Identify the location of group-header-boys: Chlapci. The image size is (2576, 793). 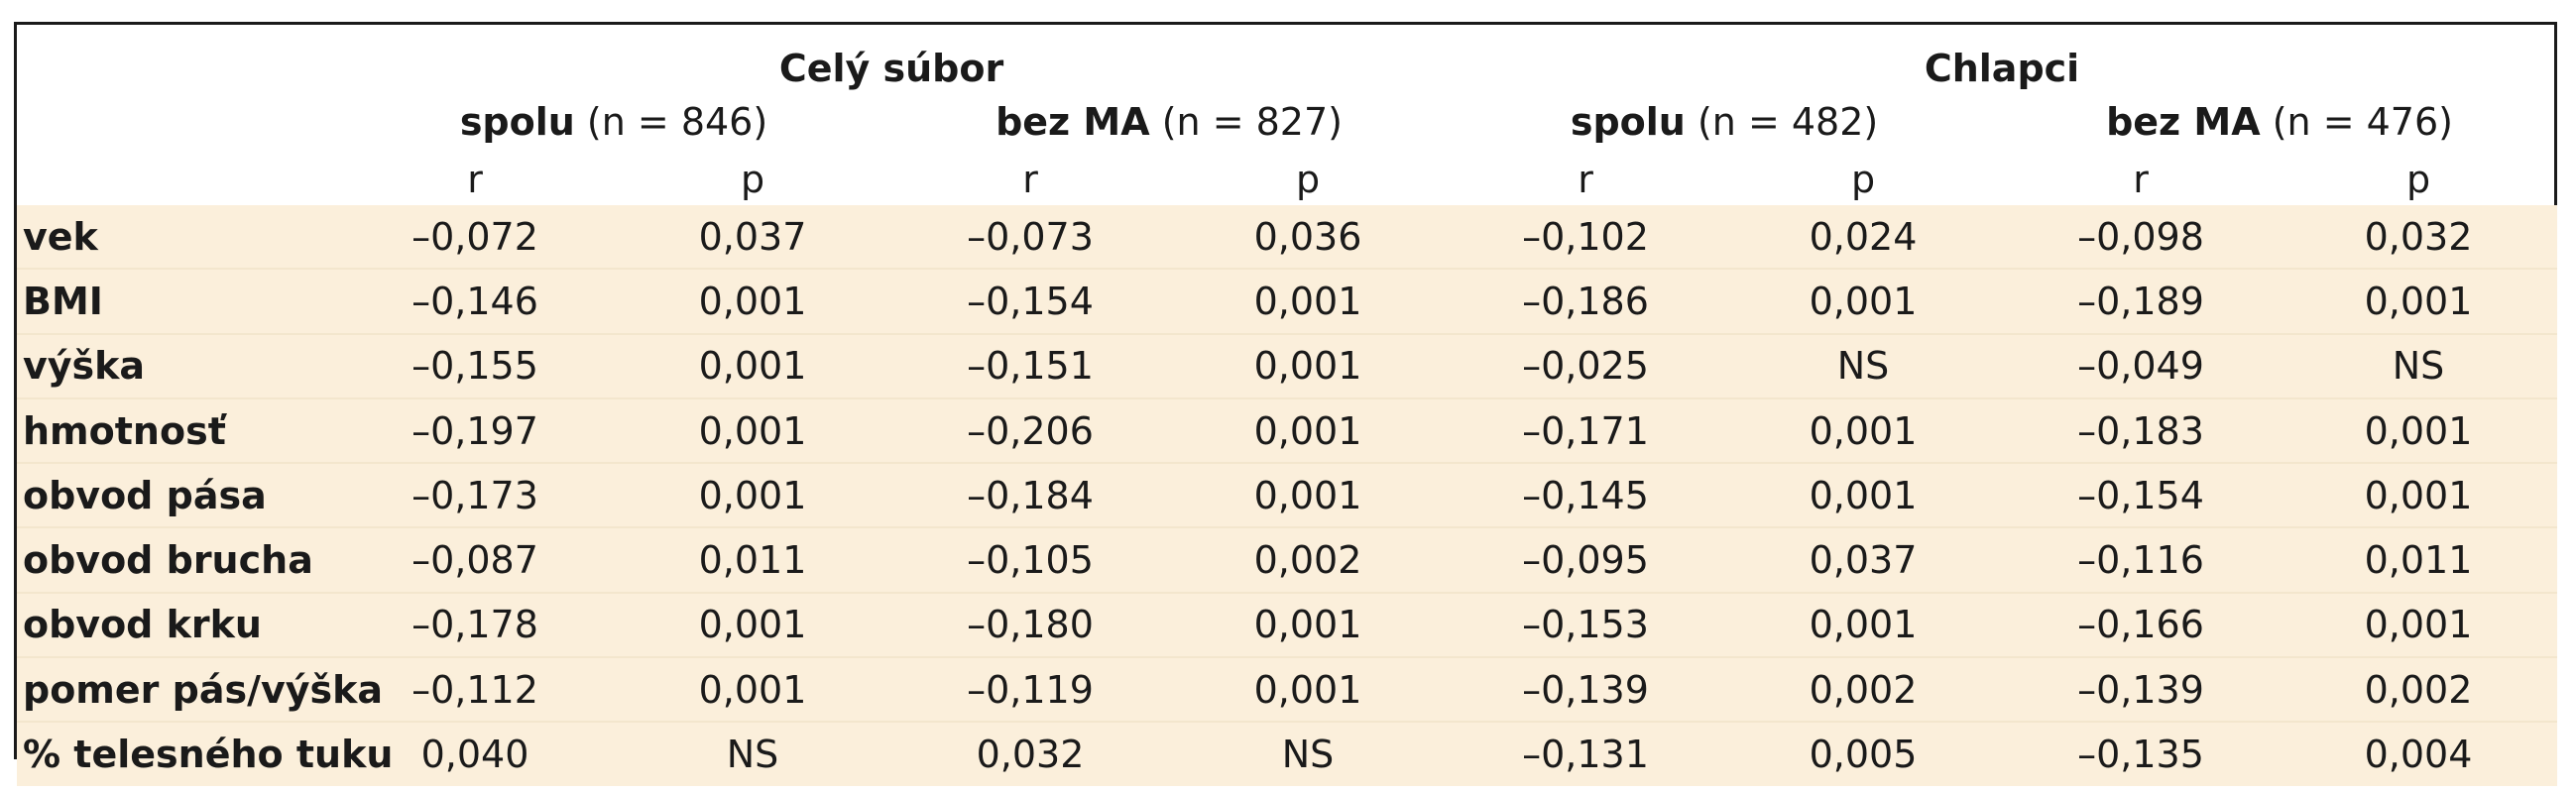
(2002, 68).